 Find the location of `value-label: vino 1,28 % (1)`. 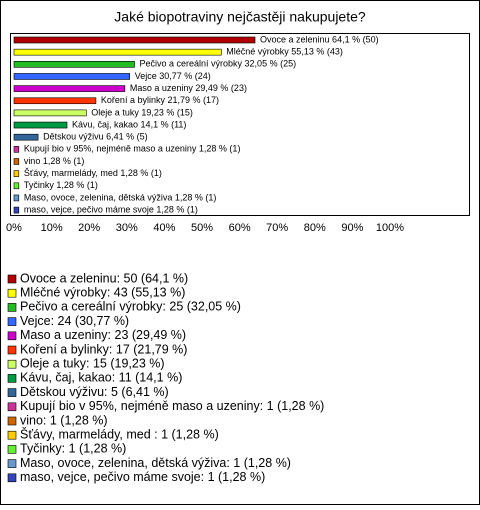

value-label: vino 1,28 % (1) is located at coordinates (54, 161).